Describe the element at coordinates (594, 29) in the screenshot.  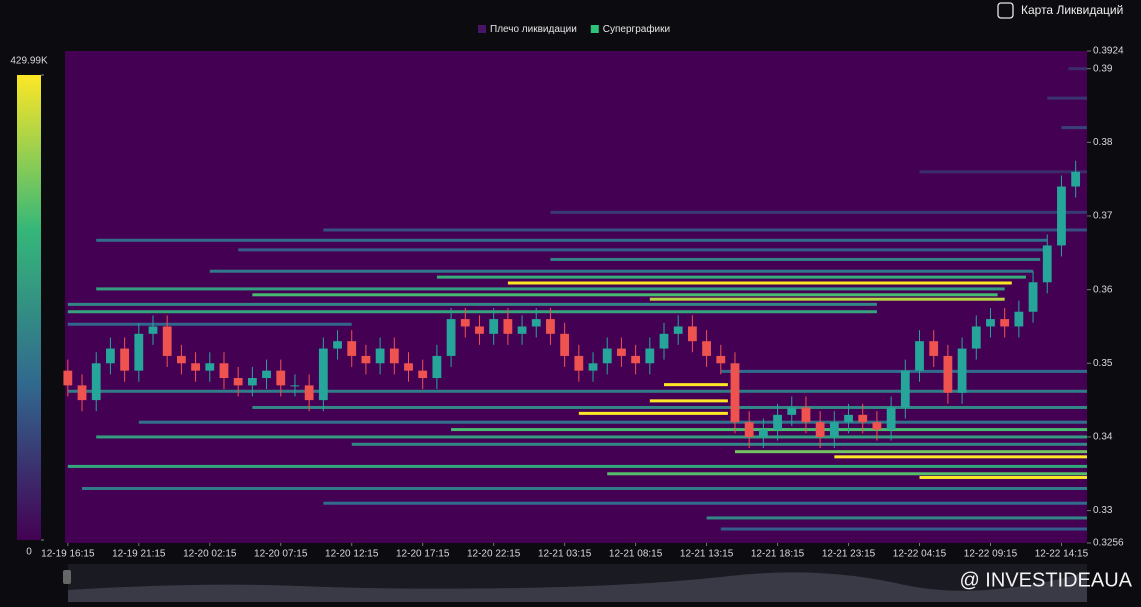
I see `legend-swatch` at that location.